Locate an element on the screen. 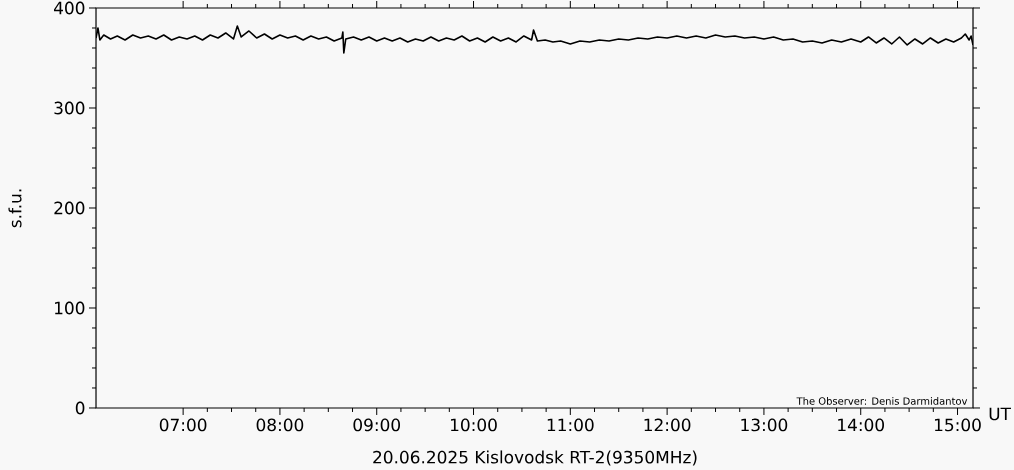 The height and width of the screenshot is (470, 1014). text: 20.06.2025 Kislovodsk RT-2(9350MHz) is located at coordinates (535, 458).